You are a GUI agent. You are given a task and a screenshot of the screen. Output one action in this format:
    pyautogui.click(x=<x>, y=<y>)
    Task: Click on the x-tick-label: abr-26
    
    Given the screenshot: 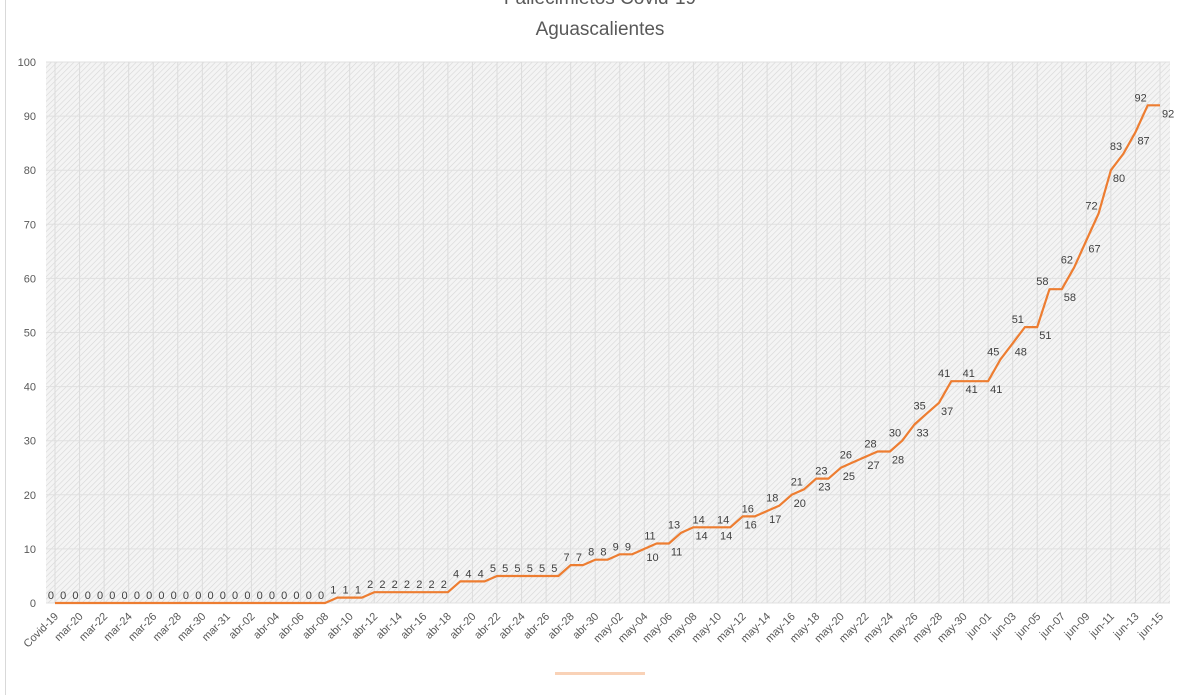 What is the action you would take?
    pyautogui.click(x=536, y=626)
    